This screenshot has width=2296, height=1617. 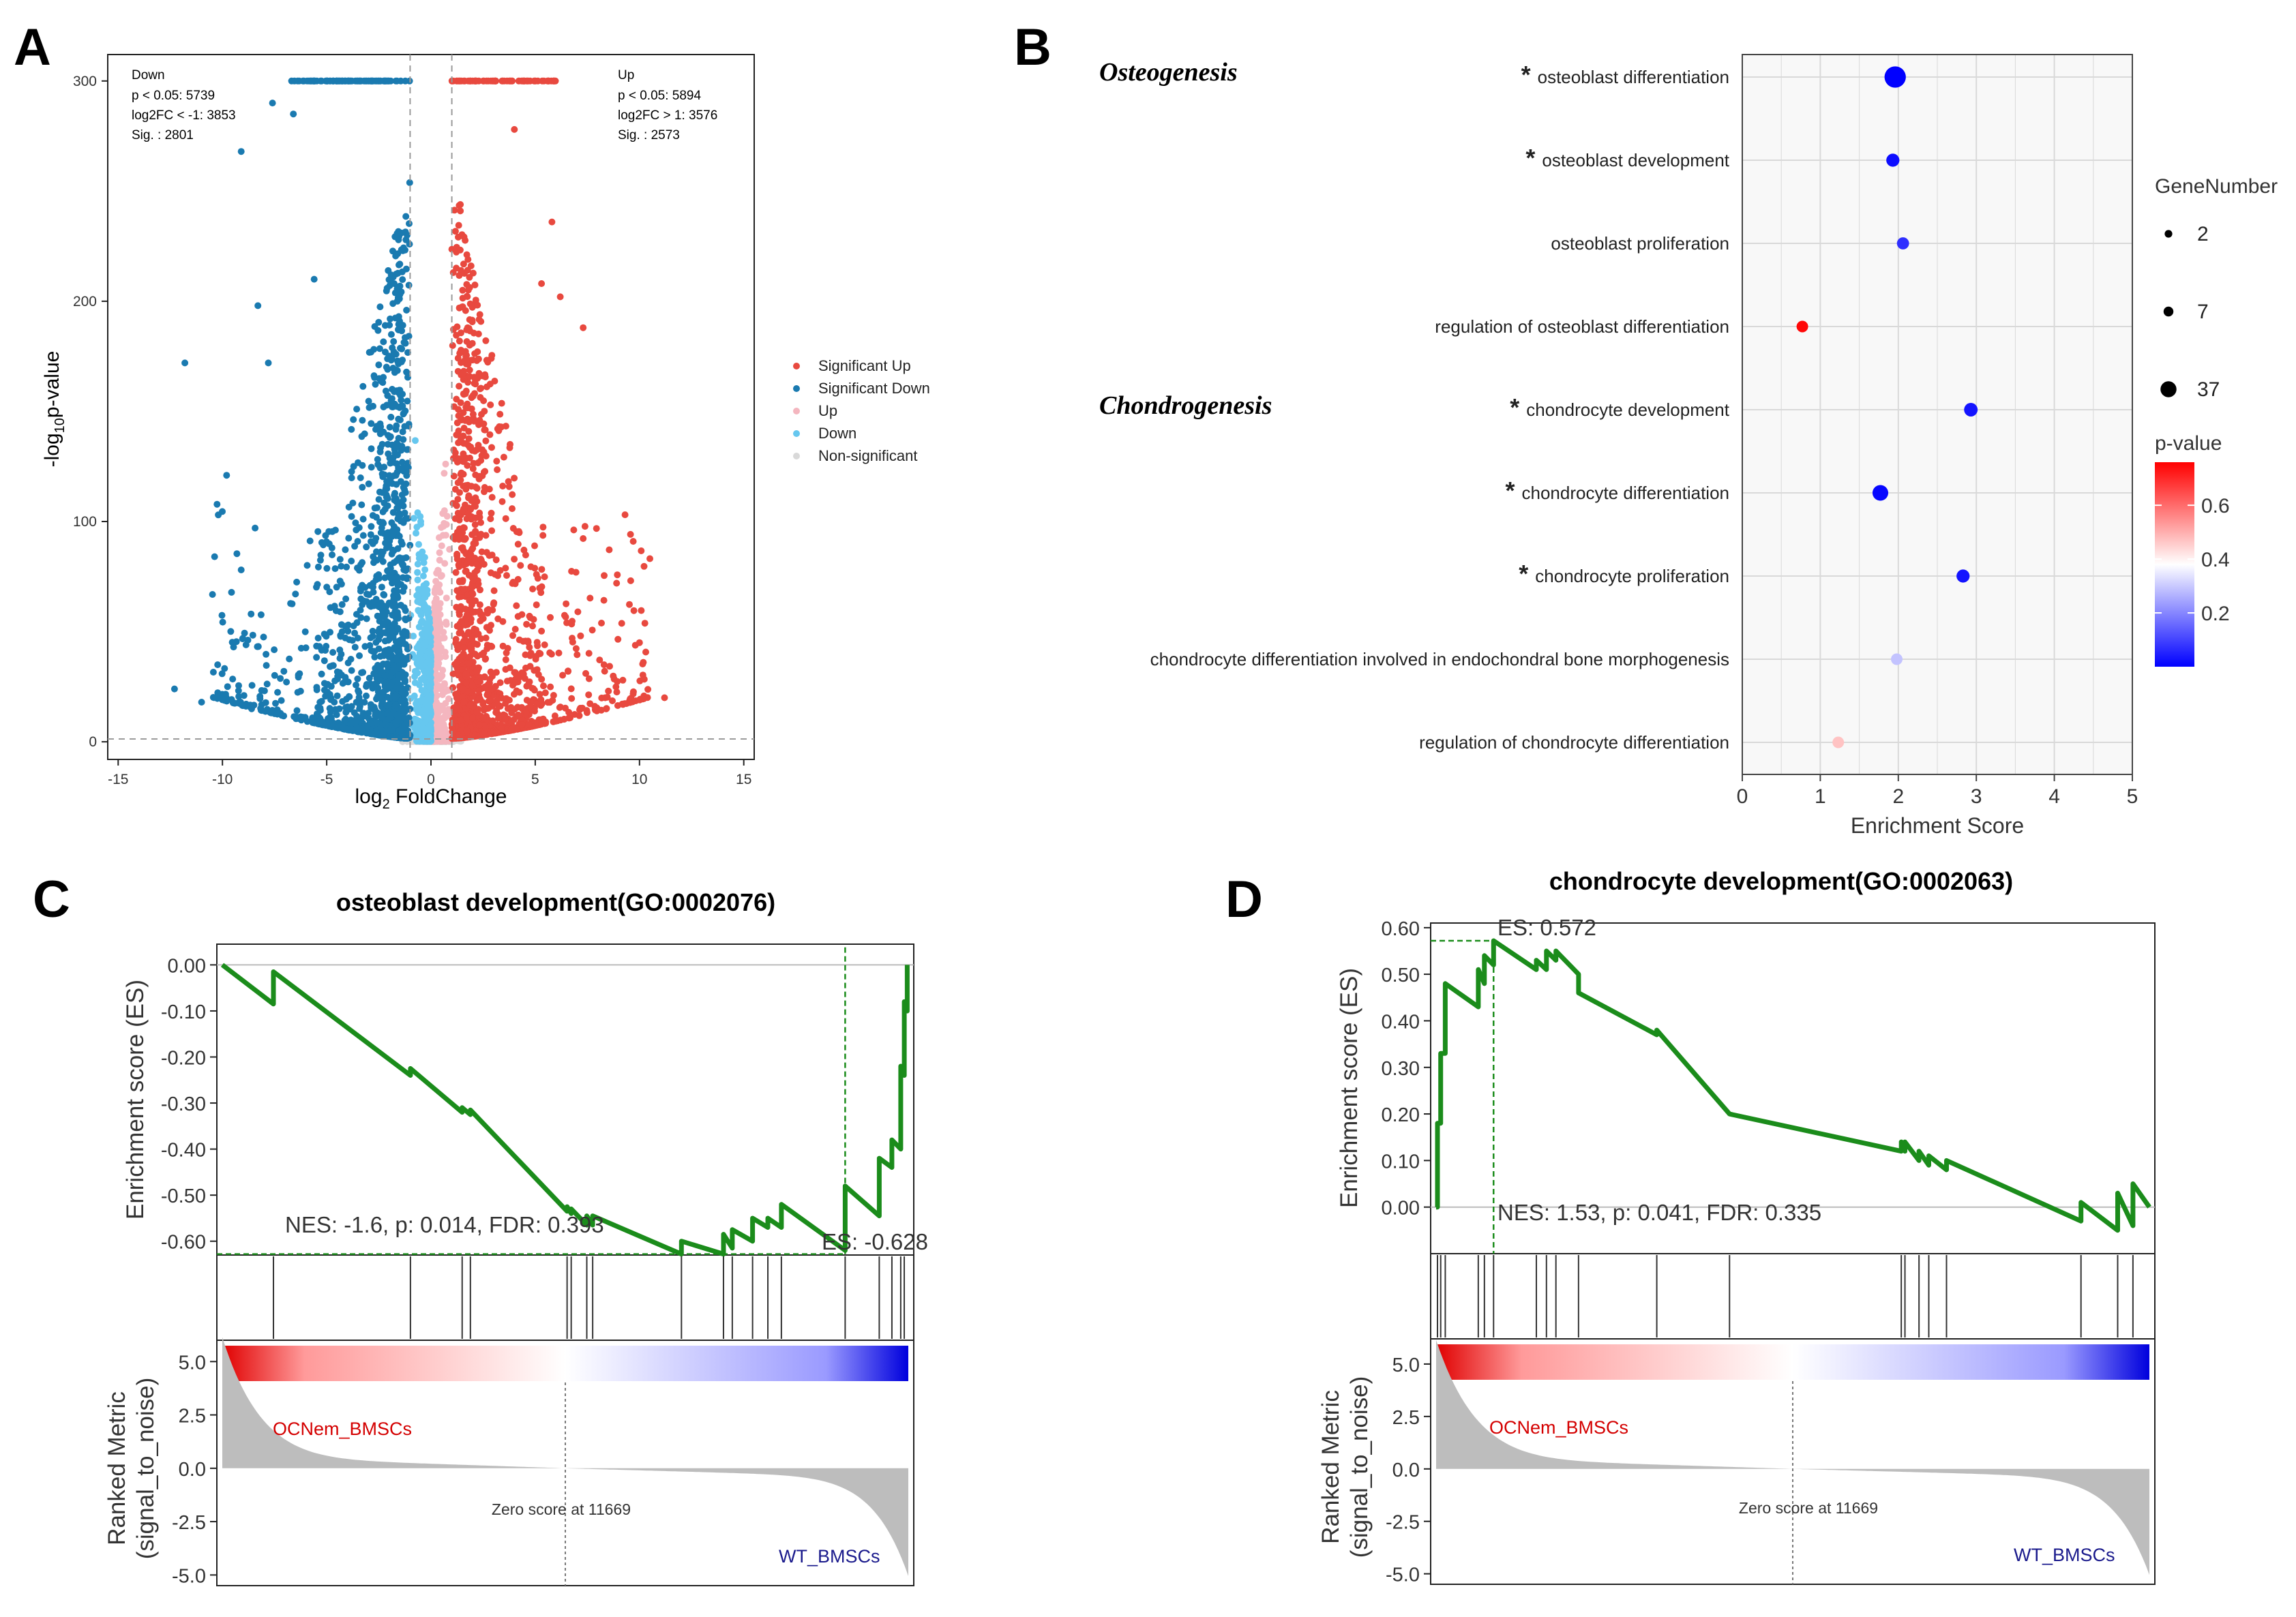 What do you see at coordinates (797, 433) in the screenshot?
I see `volcano-legend-key` at bounding box center [797, 433].